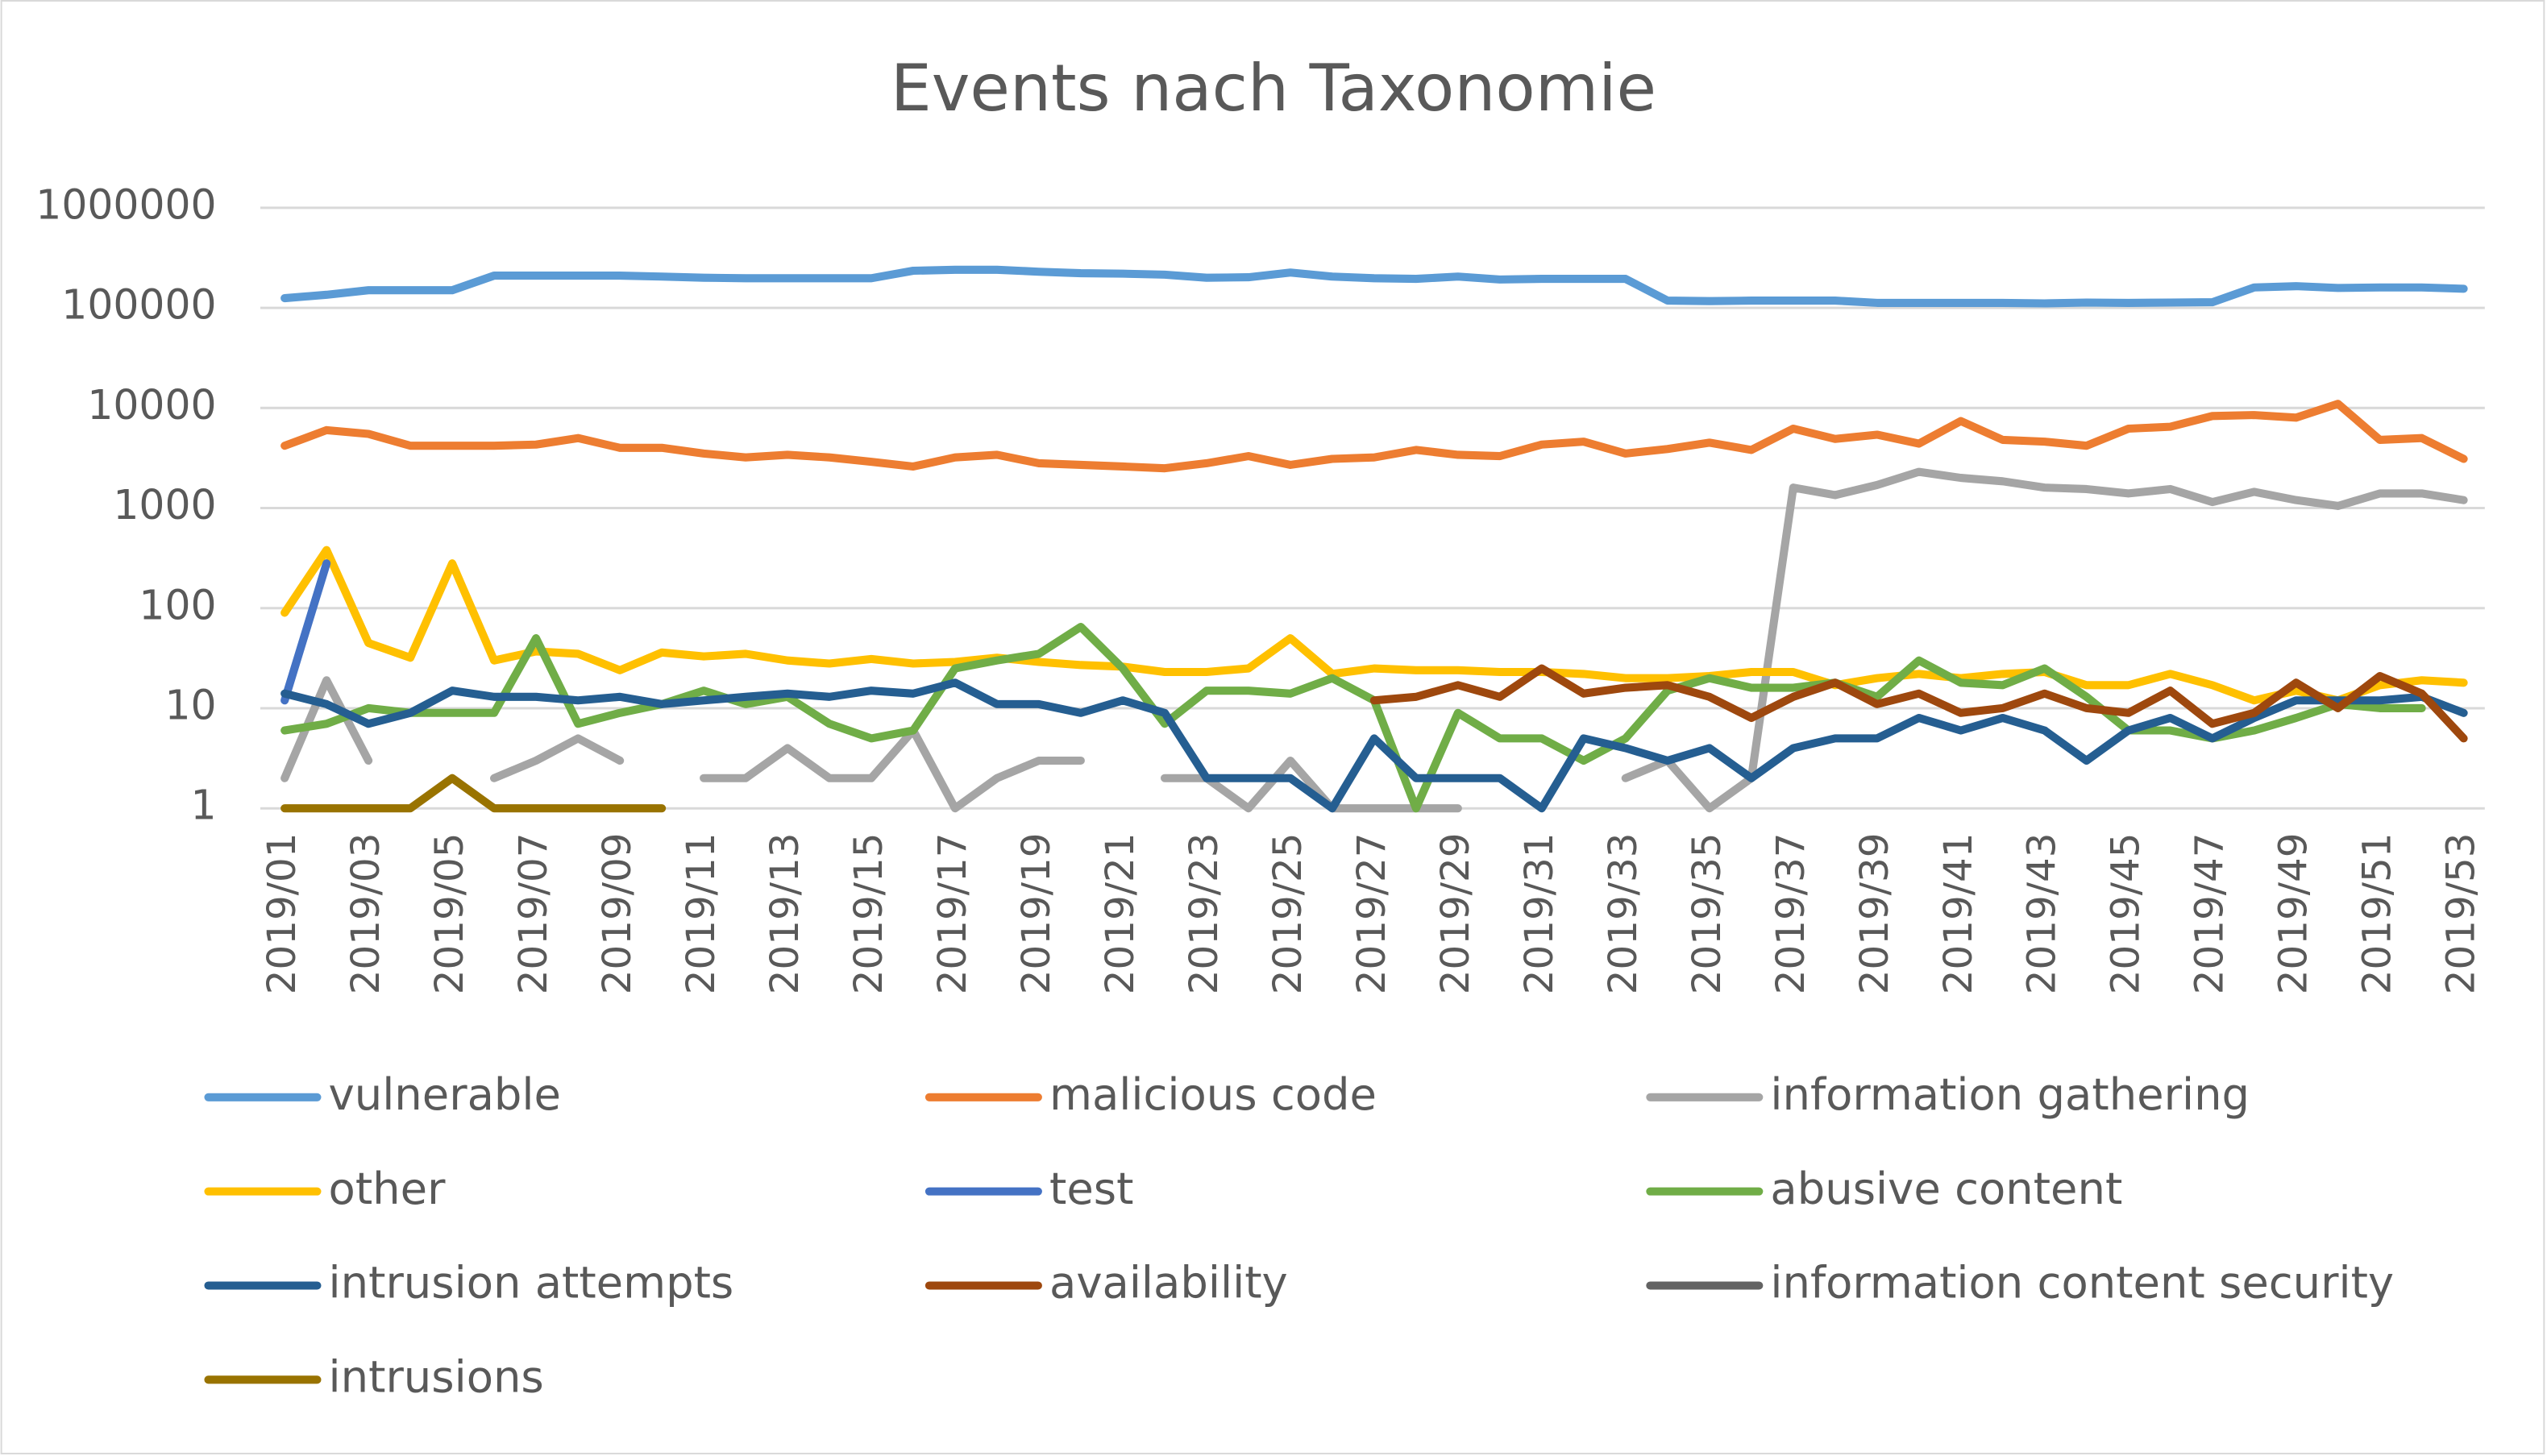  I want to click on x-tick-label: 2019/31, so click(1539, 913).